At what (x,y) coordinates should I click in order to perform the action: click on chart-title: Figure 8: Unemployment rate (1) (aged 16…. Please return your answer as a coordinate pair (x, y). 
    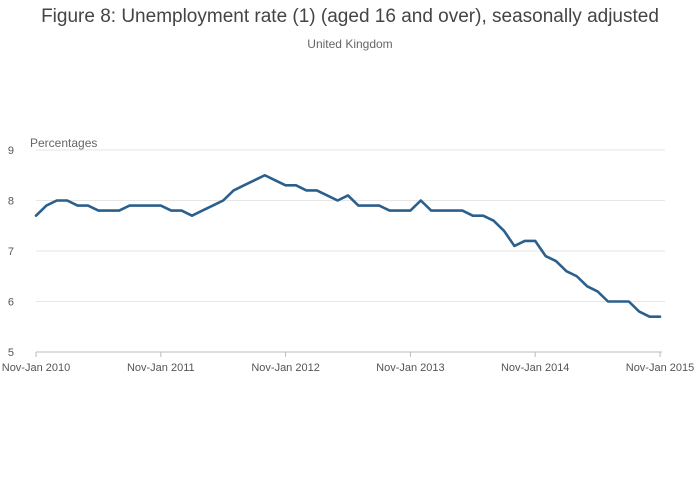
    Looking at the image, I should click on (350, 16).